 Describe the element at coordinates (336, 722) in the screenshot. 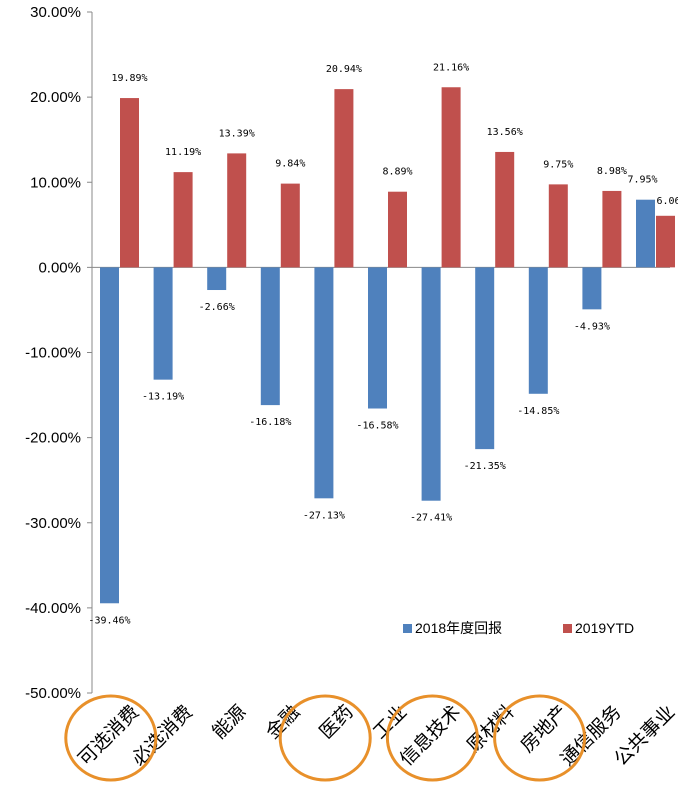

I see `category-label: 医药` at that location.